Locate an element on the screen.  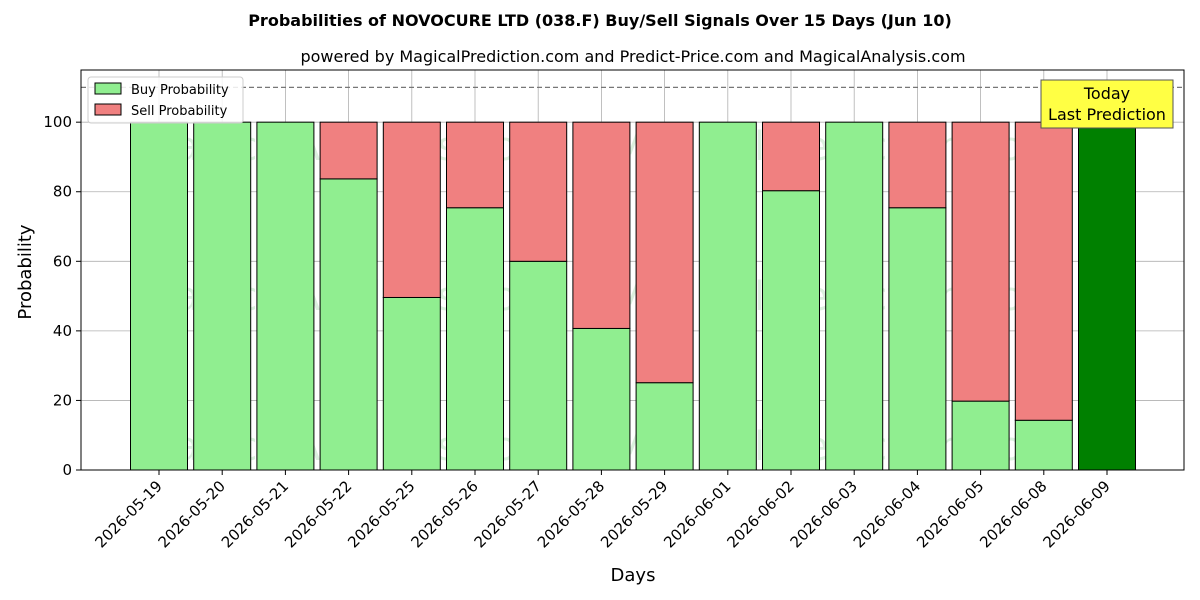
x-tick-label: 2026-05-22 is located at coordinates (318, 514).